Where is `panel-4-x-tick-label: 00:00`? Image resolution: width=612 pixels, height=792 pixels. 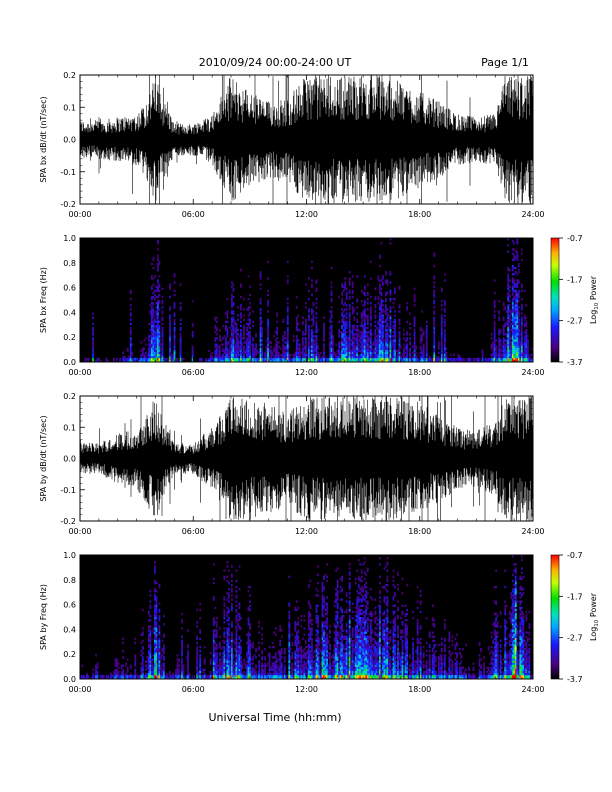
panel-4-x-tick-label: 00:00 is located at coordinates (79, 689).